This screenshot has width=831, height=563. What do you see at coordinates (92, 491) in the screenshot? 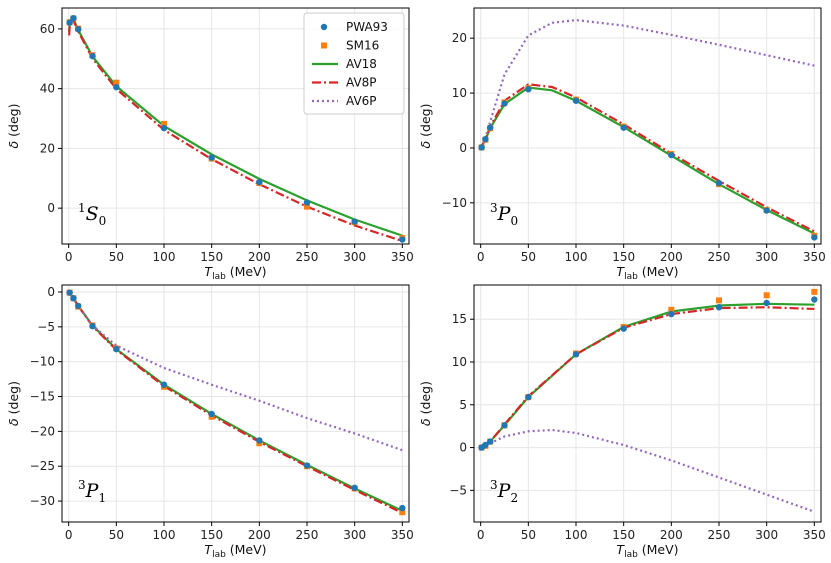
I see `panel-label-main: P` at bounding box center [92, 491].